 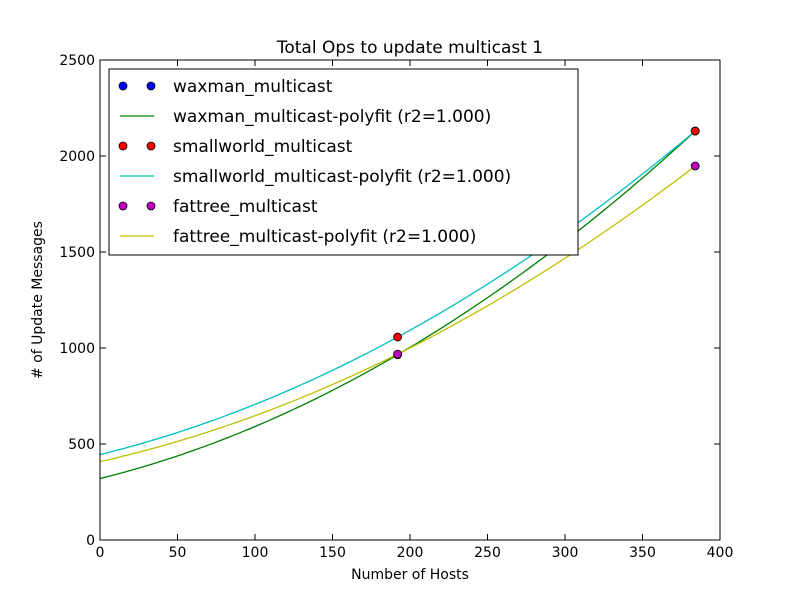 What do you see at coordinates (77, 253) in the screenshot?
I see `y-tick-label: 1500` at bounding box center [77, 253].